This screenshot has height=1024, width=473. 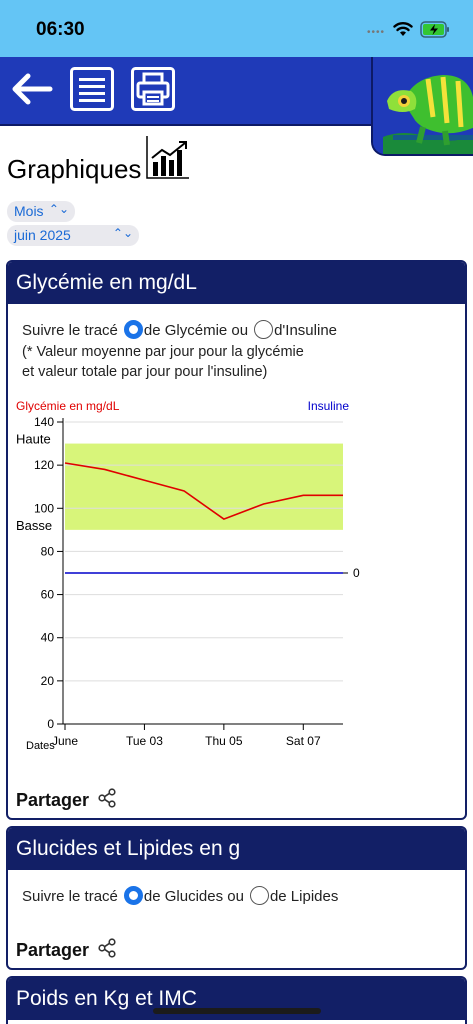 I want to click on trace-prefix: Suivre le tracé, so click(x=70, y=330).